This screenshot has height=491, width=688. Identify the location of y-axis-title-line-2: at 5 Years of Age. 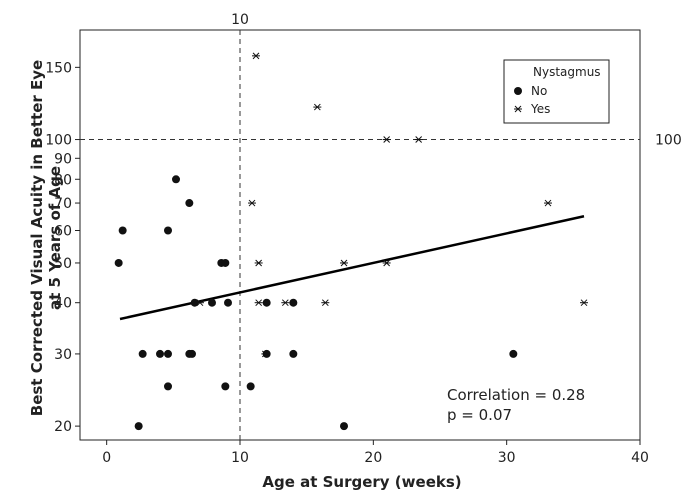
(55, 238).